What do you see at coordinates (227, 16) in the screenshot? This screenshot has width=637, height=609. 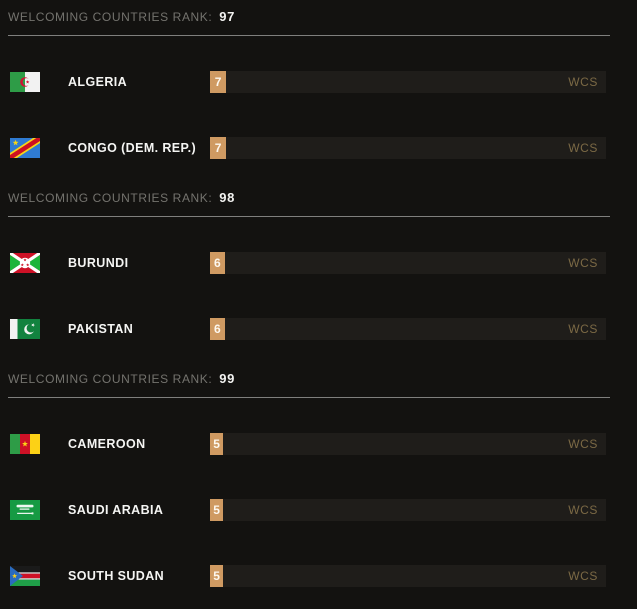 I see `rank-number: 97` at bounding box center [227, 16].